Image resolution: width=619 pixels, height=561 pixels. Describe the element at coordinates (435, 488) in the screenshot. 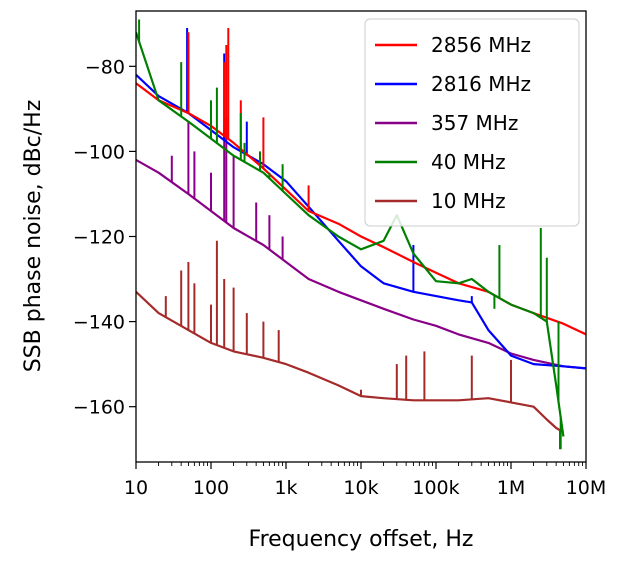

I see `x-tick-label-4: 100k` at that location.